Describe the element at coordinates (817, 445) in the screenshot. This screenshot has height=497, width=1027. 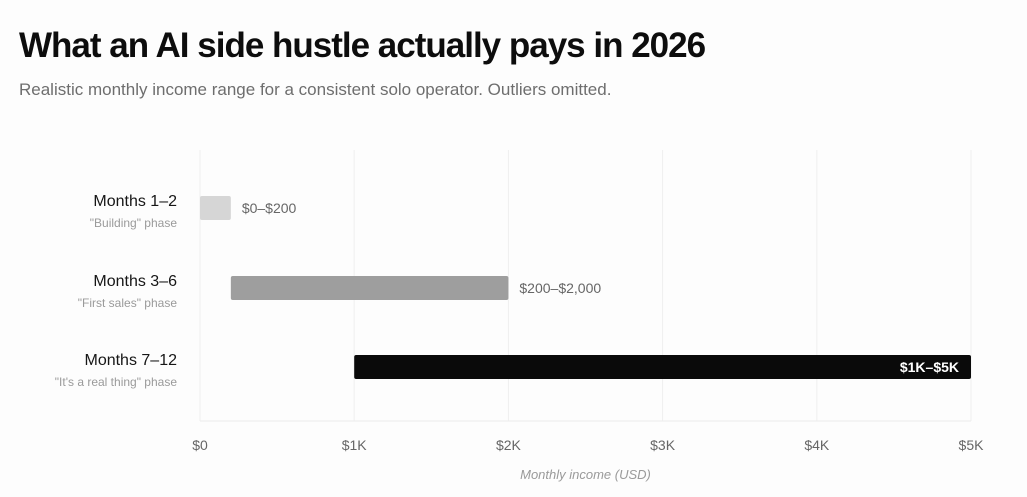
I see `x-tick-label: $4K` at that location.